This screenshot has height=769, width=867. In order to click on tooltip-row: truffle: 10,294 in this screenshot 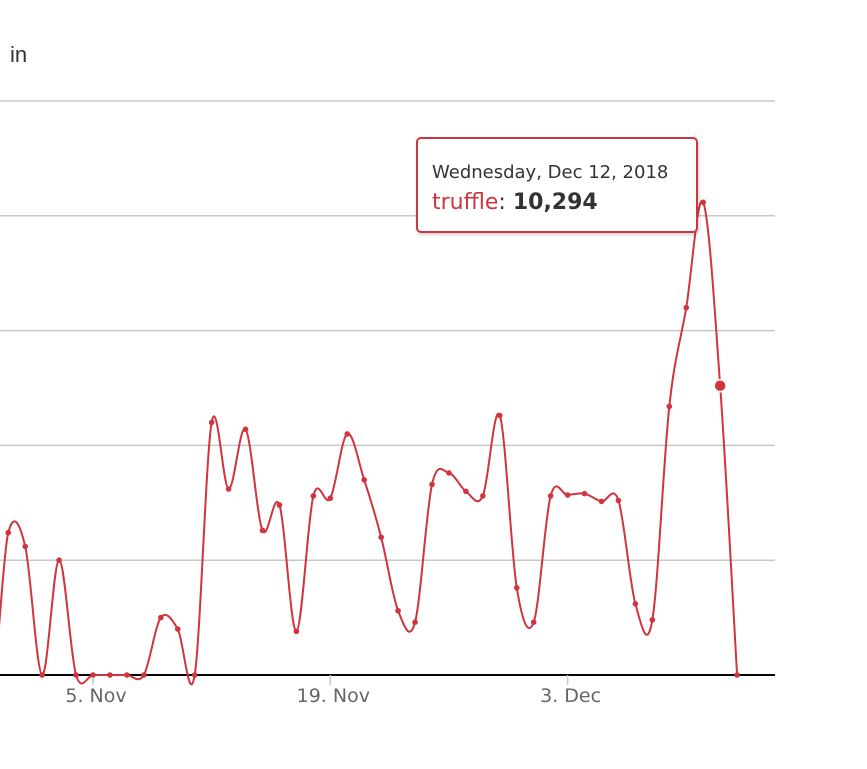, I will do `click(515, 202)`.